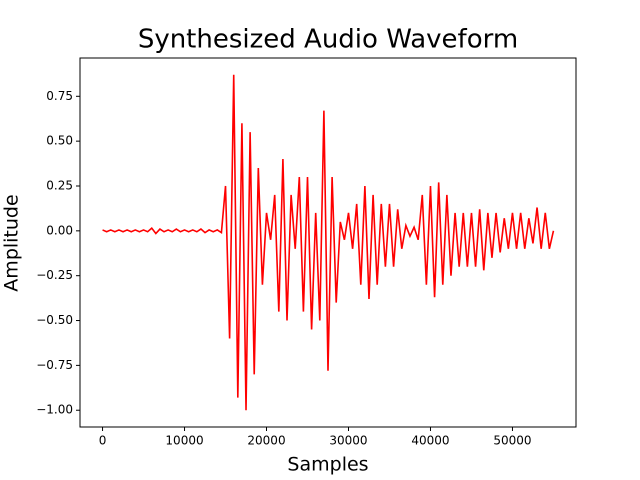 The image size is (640, 480). Describe the element at coordinates (266, 441) in the screenshot. I see `x-tick-label: 20000` at that location.